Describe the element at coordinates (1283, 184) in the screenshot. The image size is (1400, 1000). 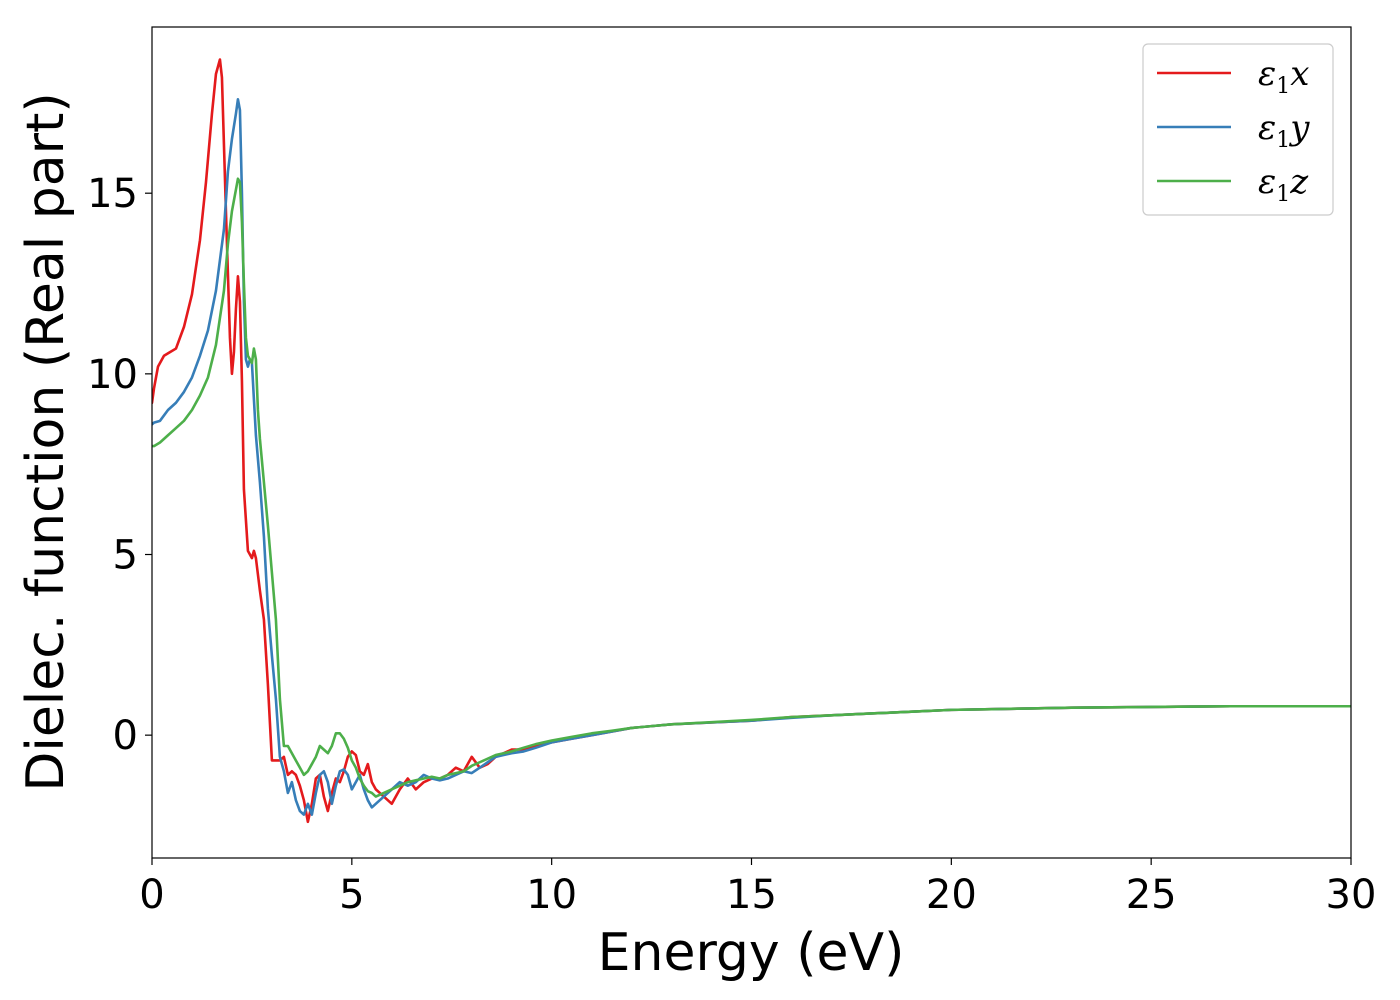
I see `legend-label: ε1z` at that location.